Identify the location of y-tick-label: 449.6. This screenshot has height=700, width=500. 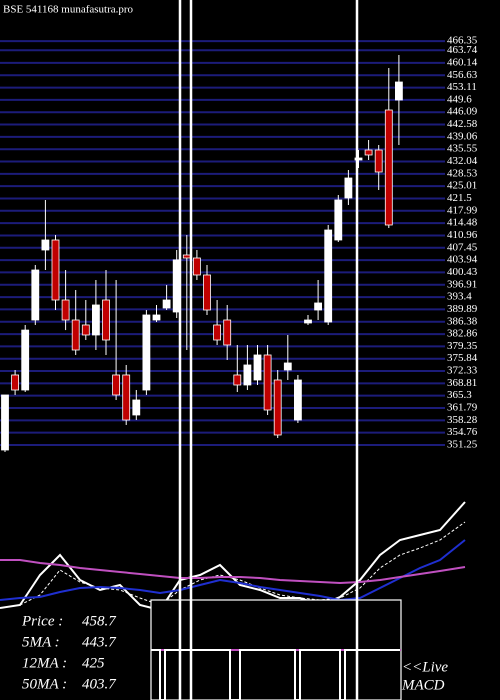
(459, 99).